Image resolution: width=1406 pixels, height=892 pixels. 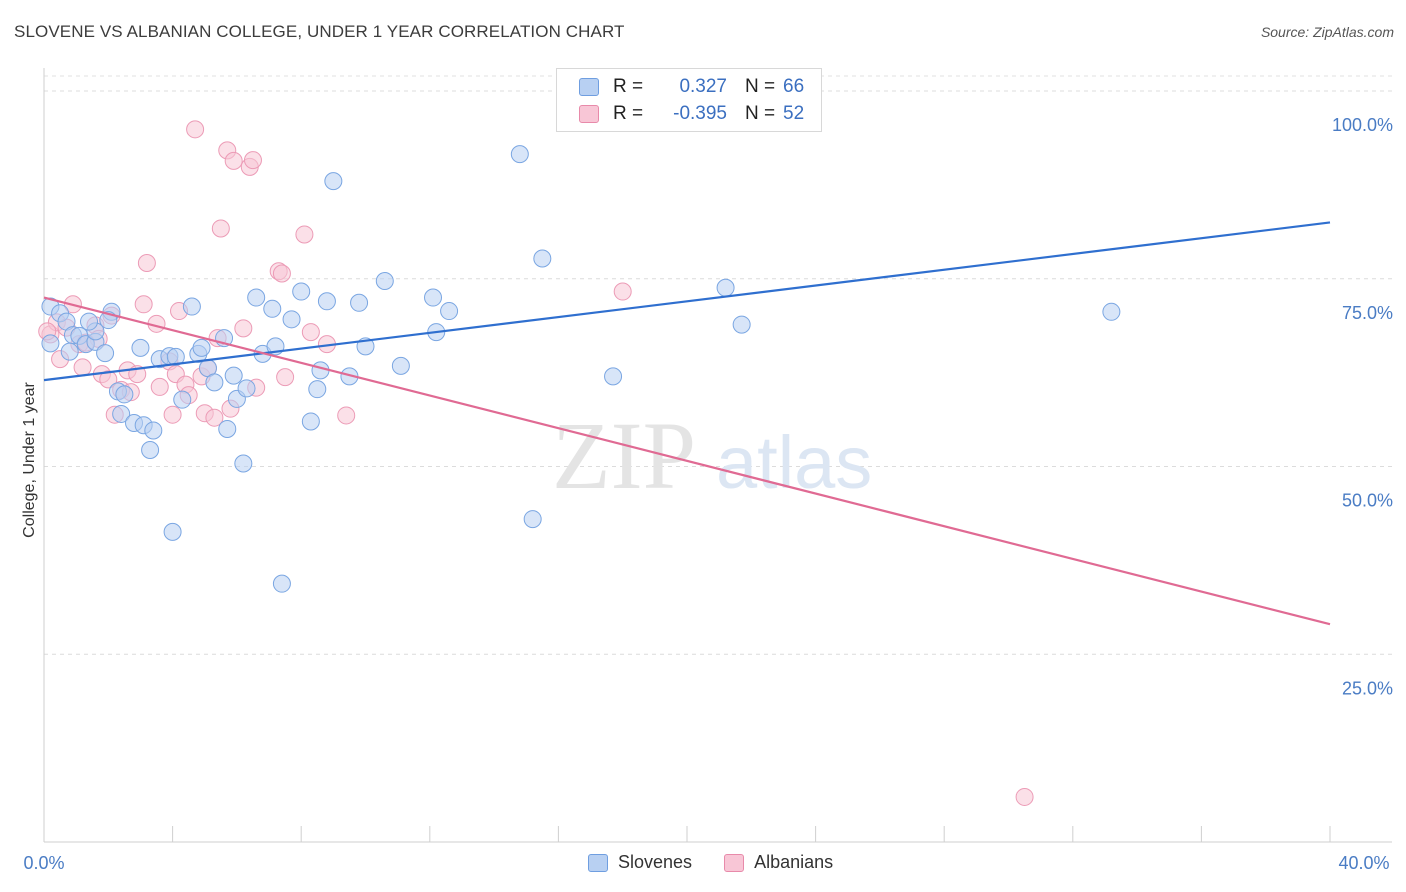 What do you see at coordinates (1367, 688) in the screenshot?
I see `y-tick-label: 25.0%` at bounding box center [1367, 688].